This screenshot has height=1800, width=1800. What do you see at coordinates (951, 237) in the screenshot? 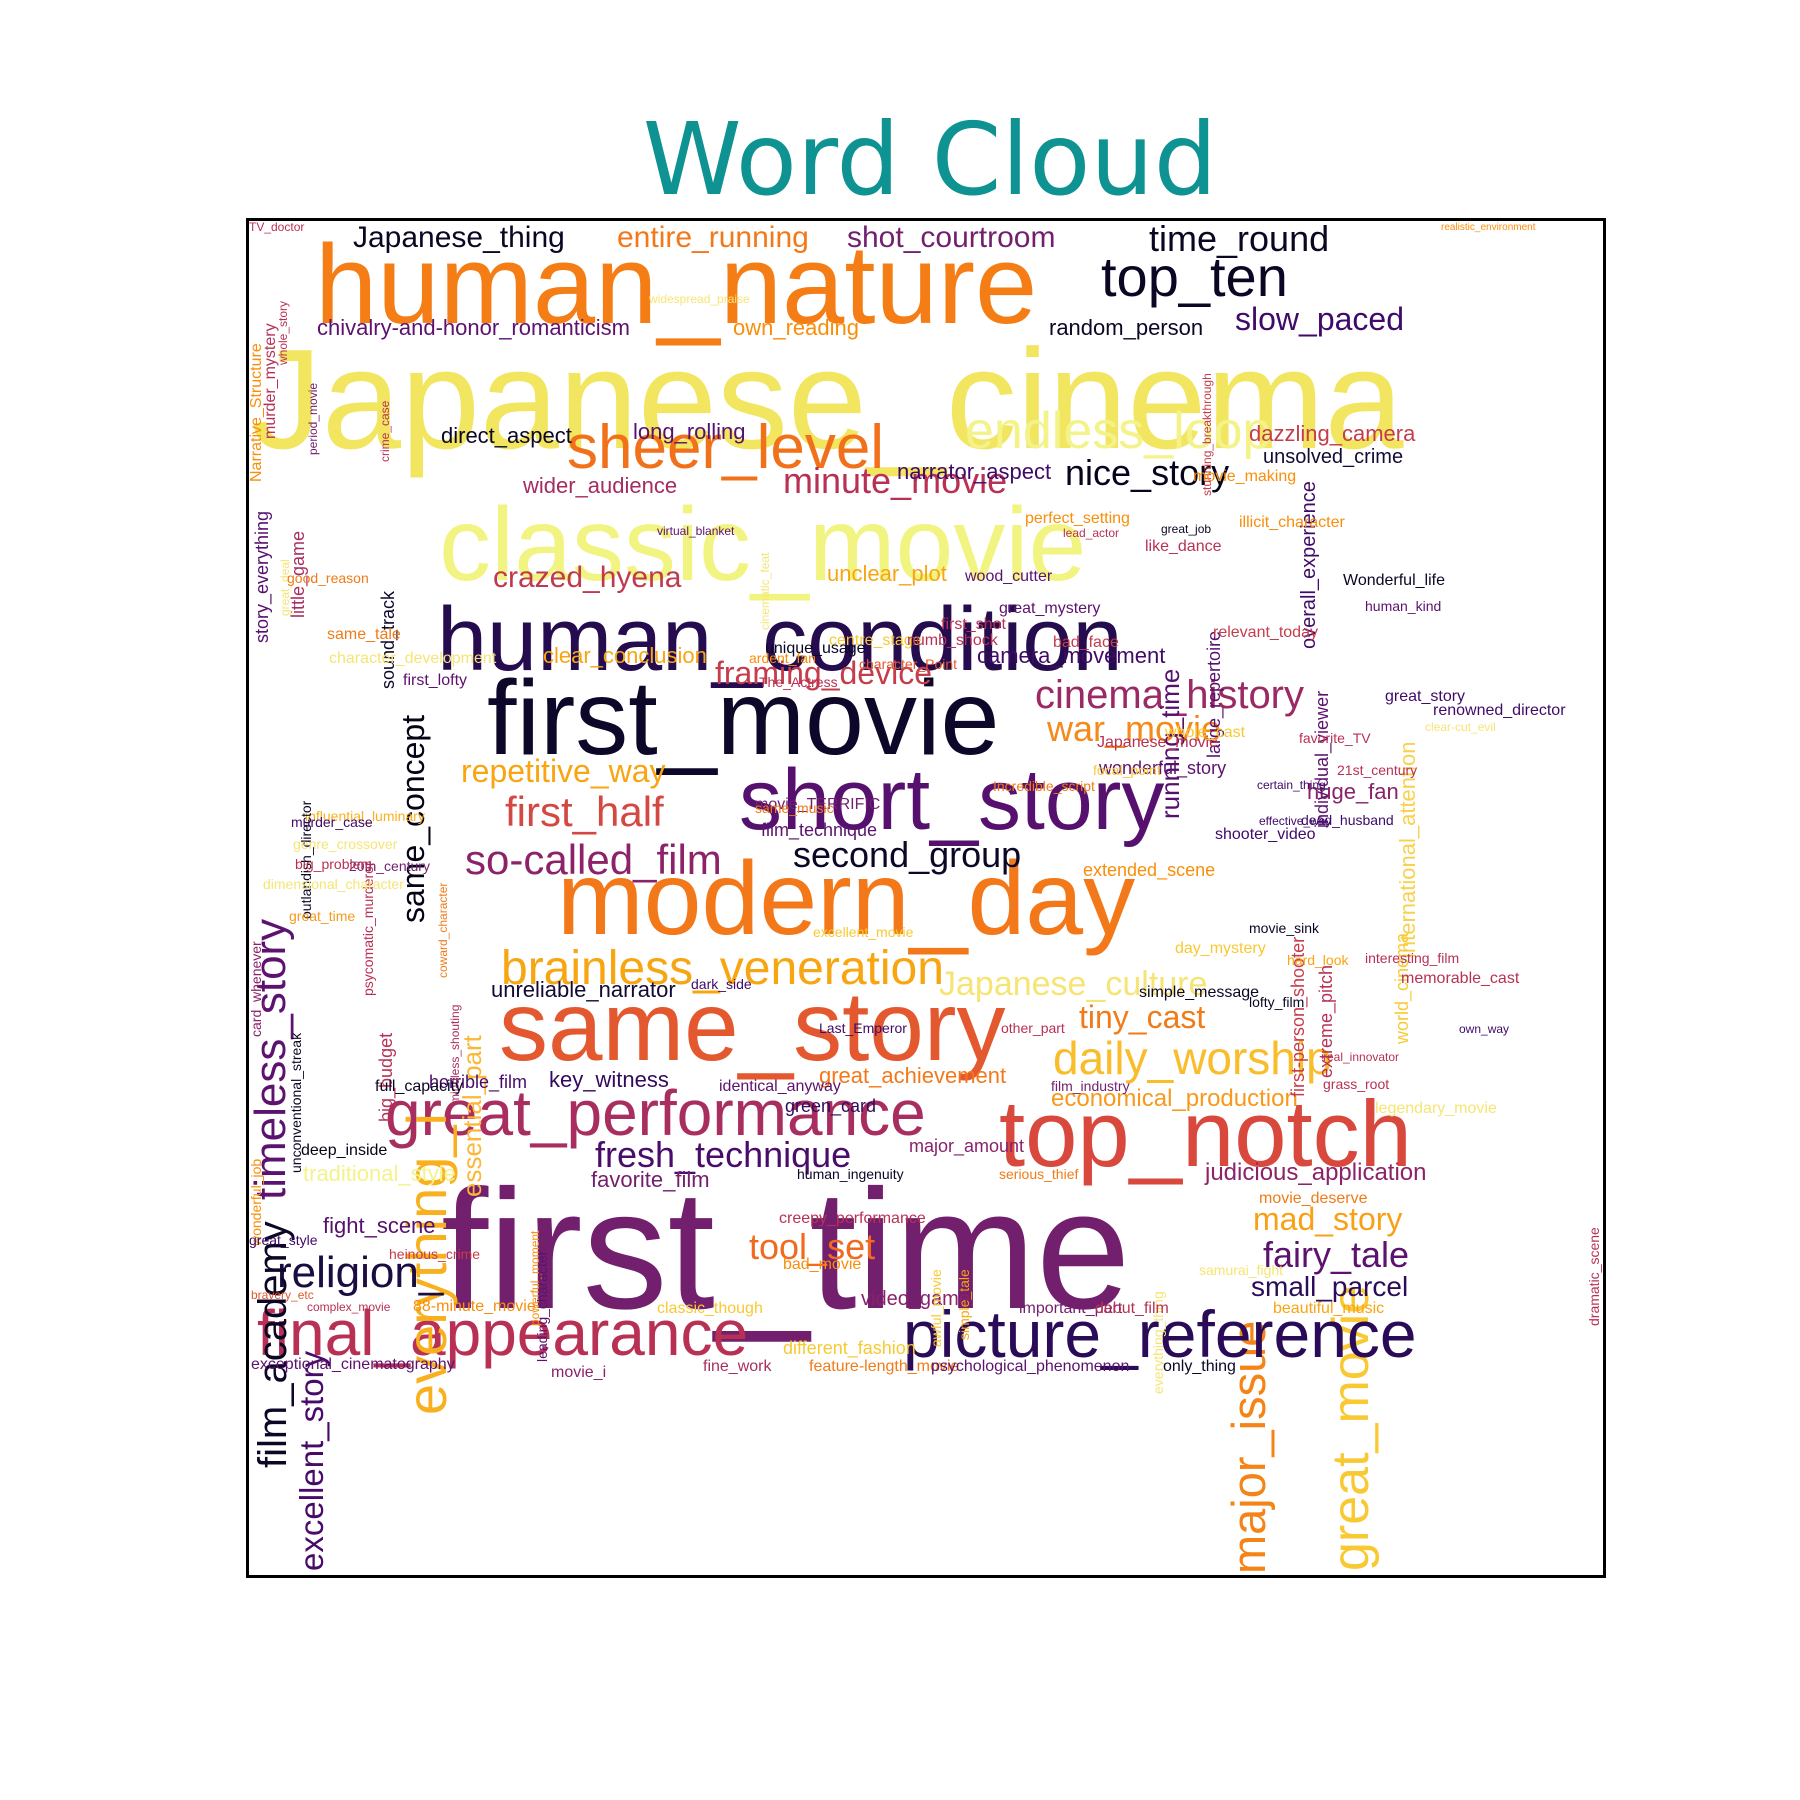
I see `word-44: shot_courtroom` at bounding box center [951, 237].